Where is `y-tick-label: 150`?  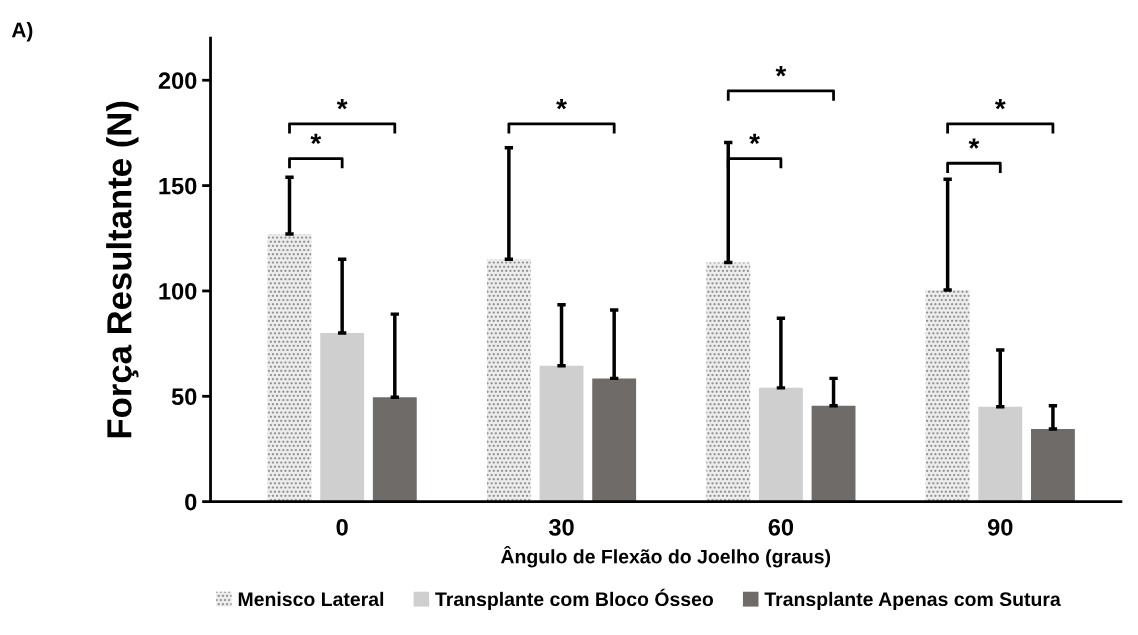
y-tick-label: 150 is located at coordinates (178, 186).